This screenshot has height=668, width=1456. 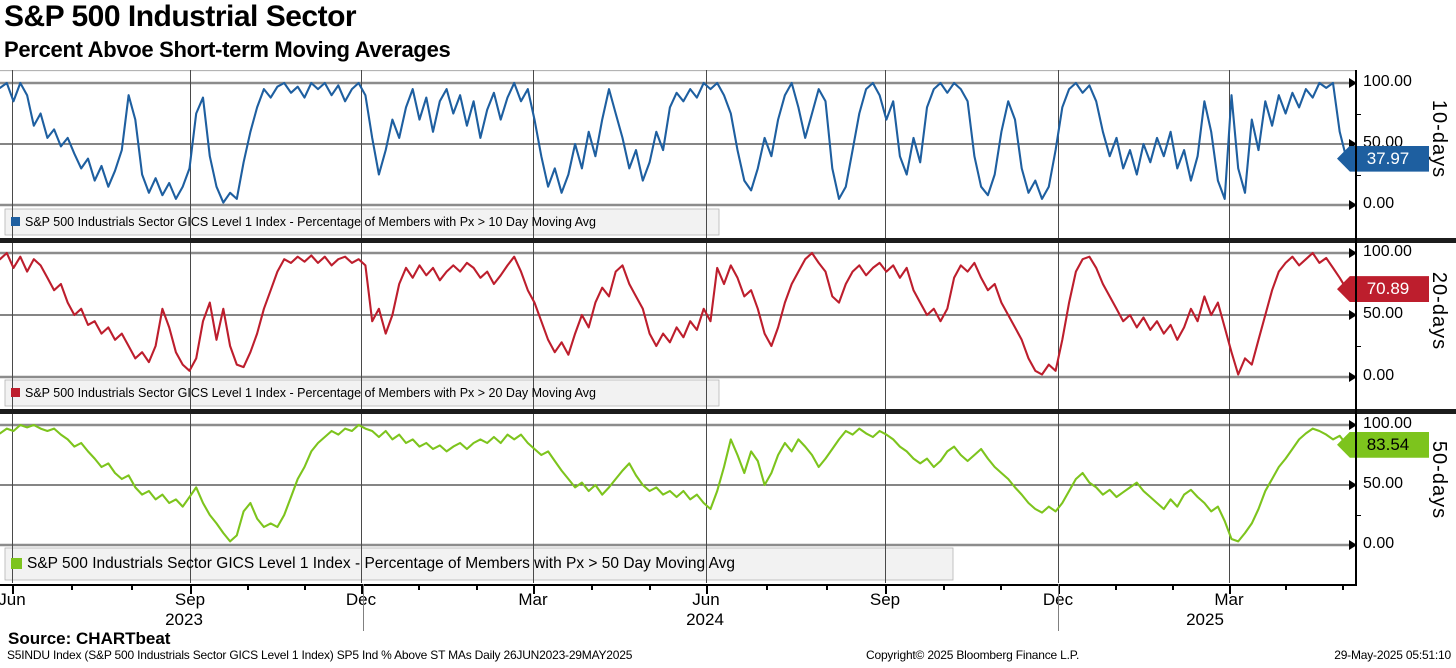 What do you see at coordinates (1383, 289) in the screenshot?
I see `last-value-badge-20-days: 70.89` at bounding box center [1383, 289].